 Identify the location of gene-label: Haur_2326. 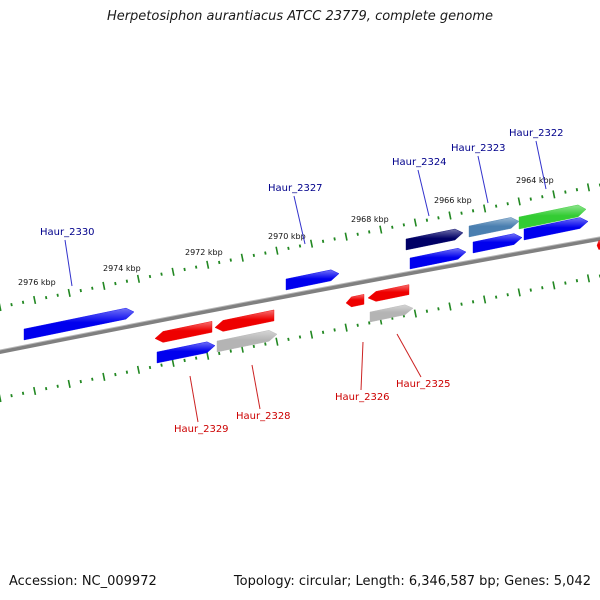
(362, 397).